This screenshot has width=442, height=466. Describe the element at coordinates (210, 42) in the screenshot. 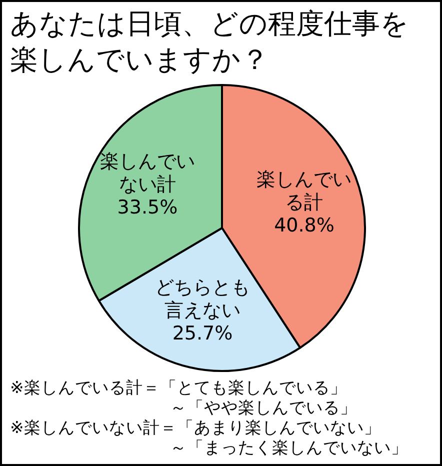

I see `chart-title: あなたは日頃、どの程度仕事を楽しんでいますか？` at that location.